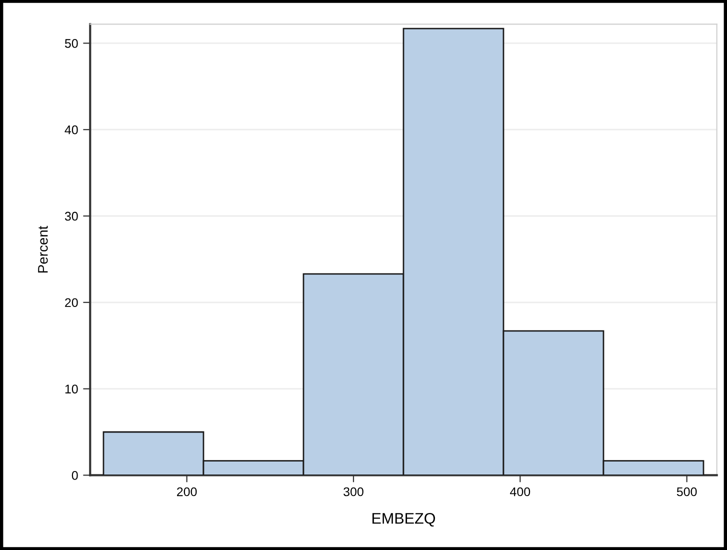  What do you see at coordinates (71, 129) in the screenshot?
I see `y-tick-label: 40` at bounding box center [71, 129].